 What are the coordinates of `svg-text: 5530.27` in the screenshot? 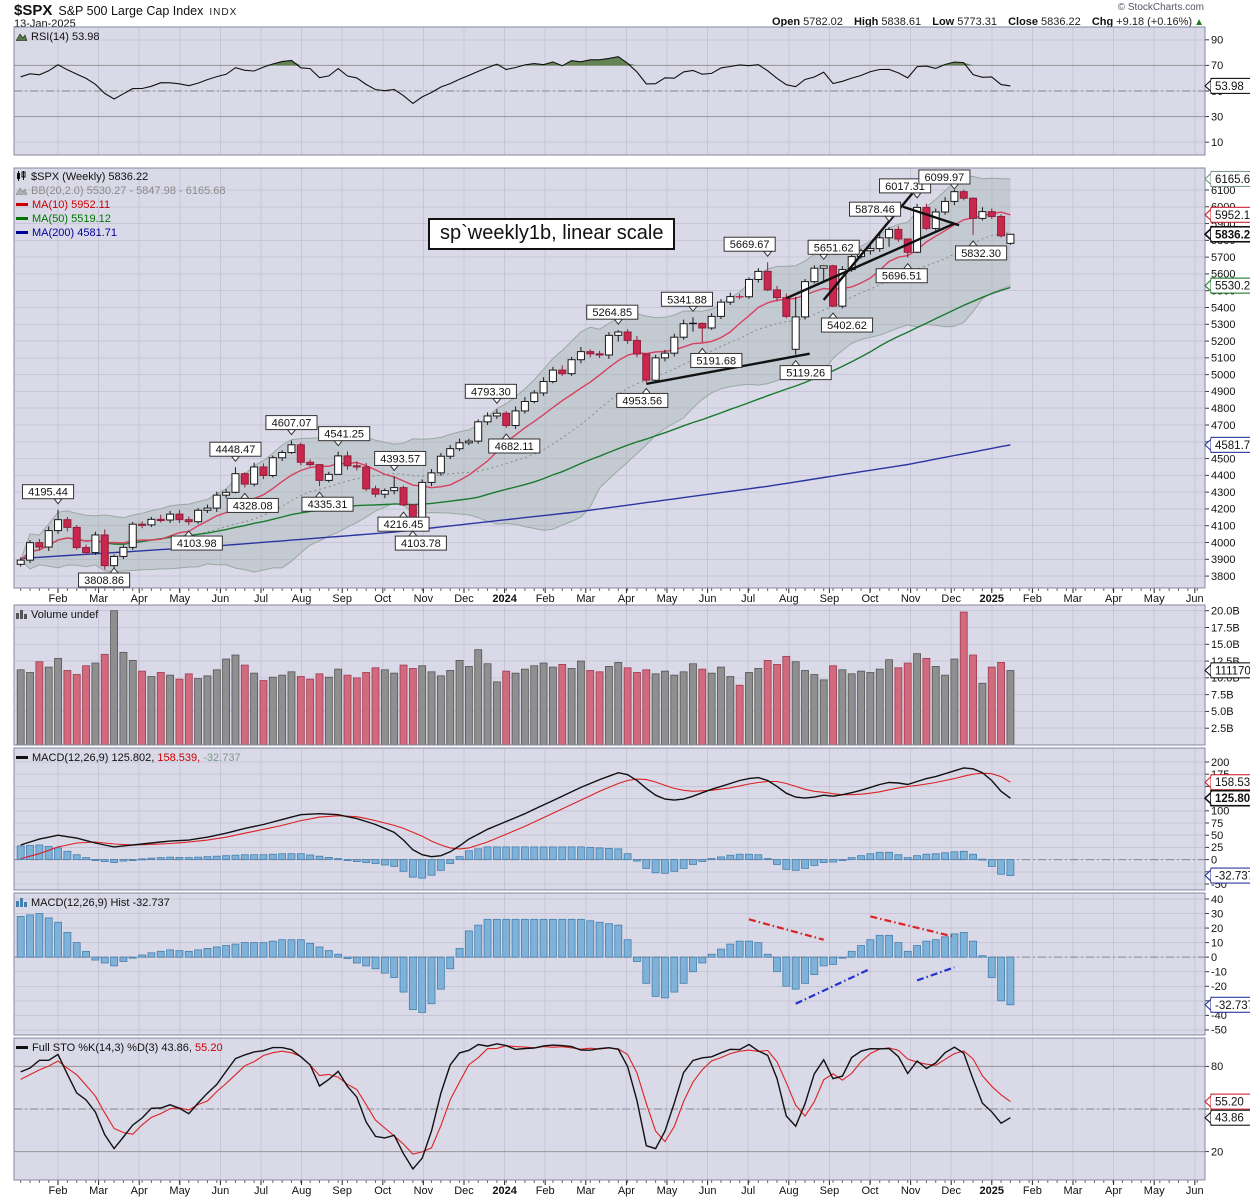 It's located at (1232, 287).